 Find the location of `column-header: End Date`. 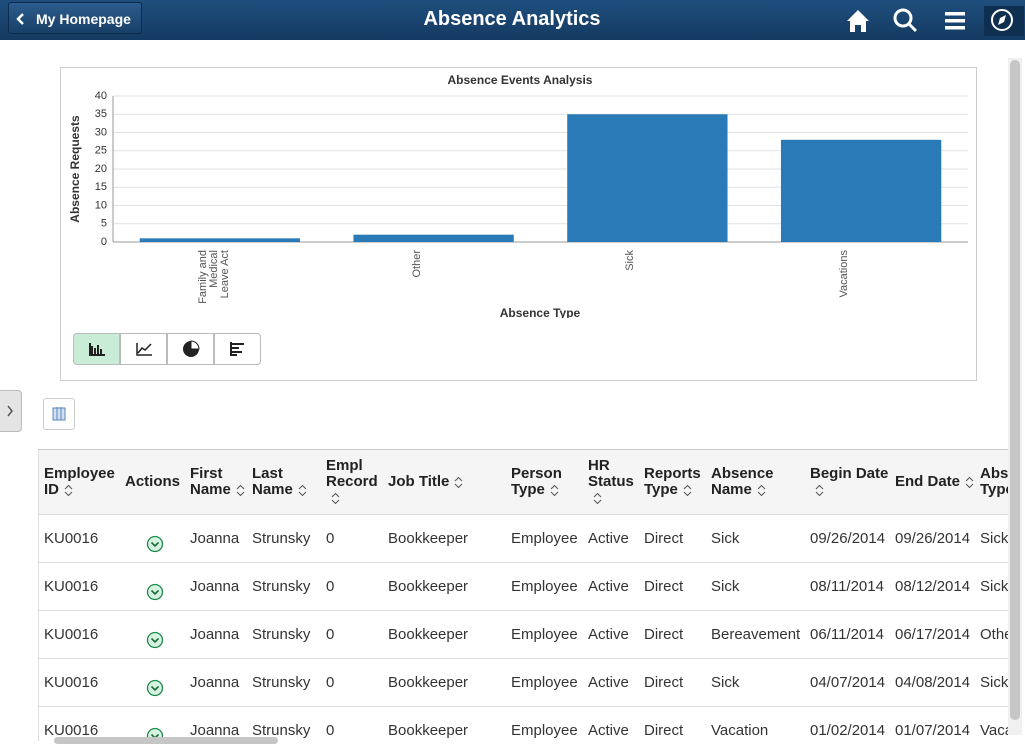

column-header: End Date is located at coordinates (932, 482).